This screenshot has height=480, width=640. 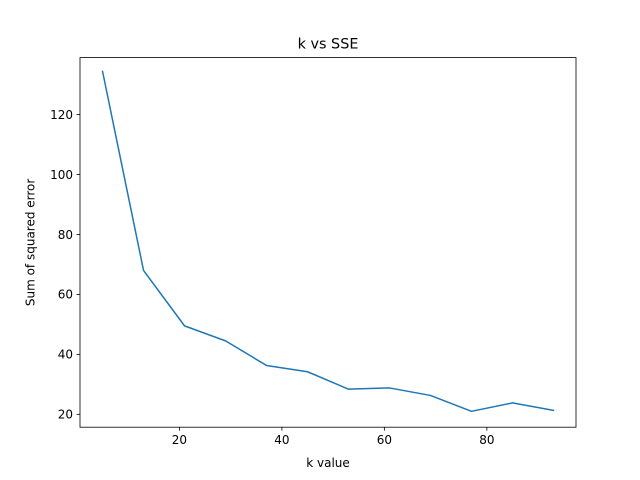 What do you see at coordinates (65, 235) in the screenshot?
I see `y-tick-label: 80` at bounding box center [65, 235].